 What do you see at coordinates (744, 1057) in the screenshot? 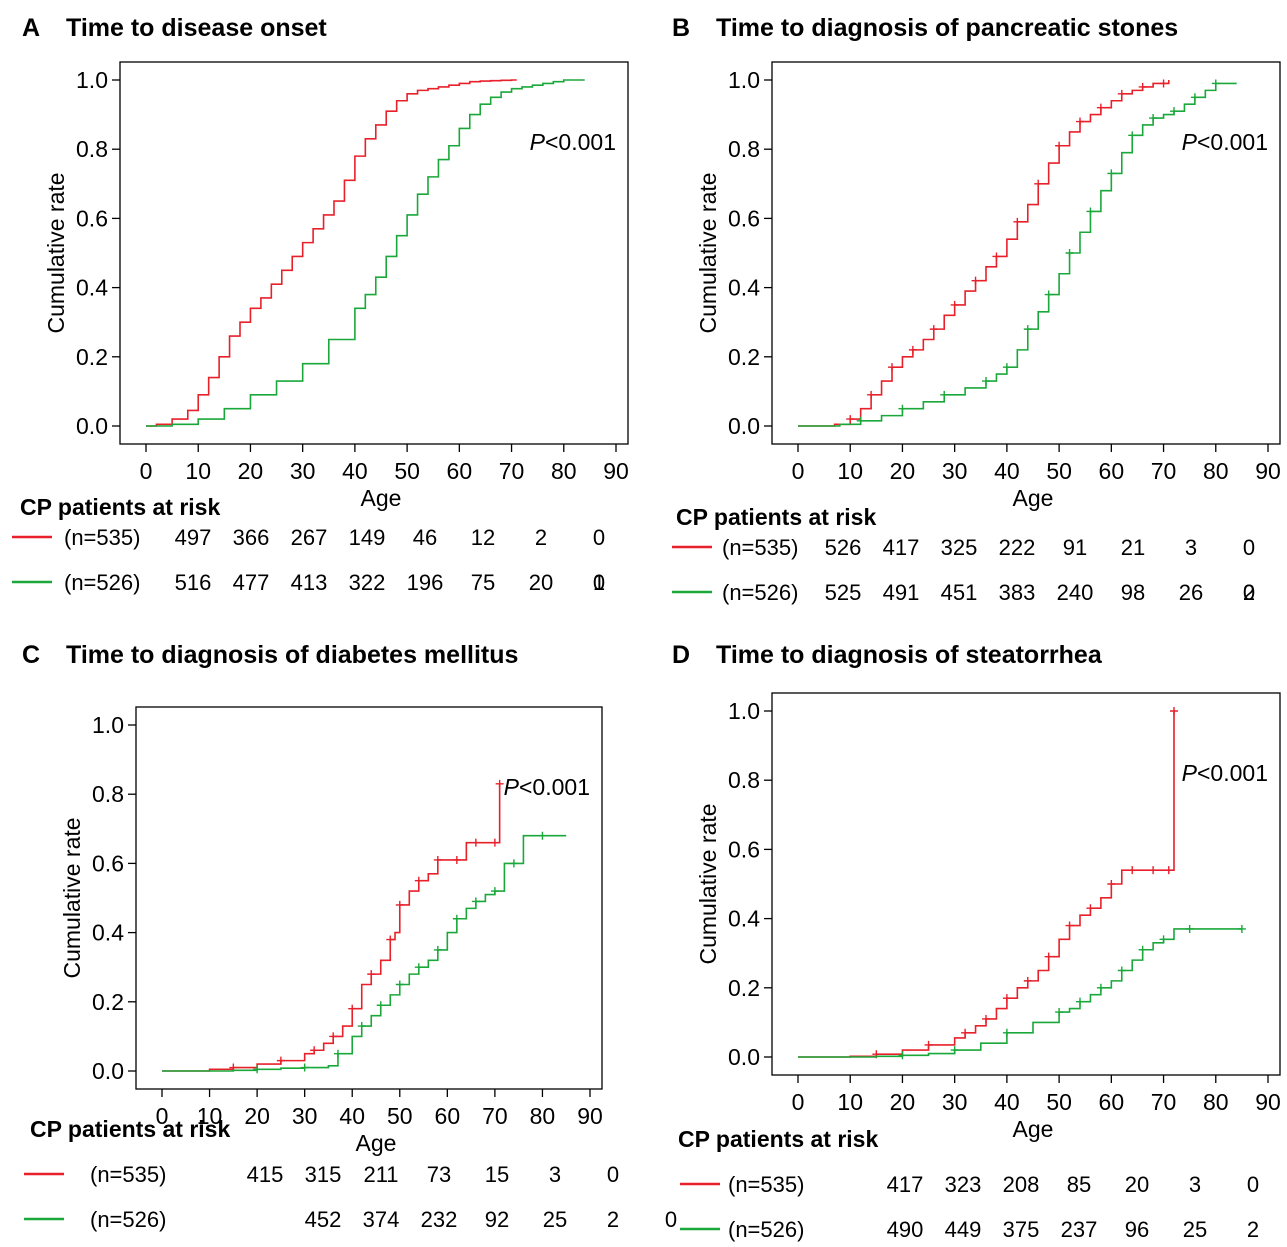
I see `y-tick-label: 0.0` at bounding box center [744, 1057].